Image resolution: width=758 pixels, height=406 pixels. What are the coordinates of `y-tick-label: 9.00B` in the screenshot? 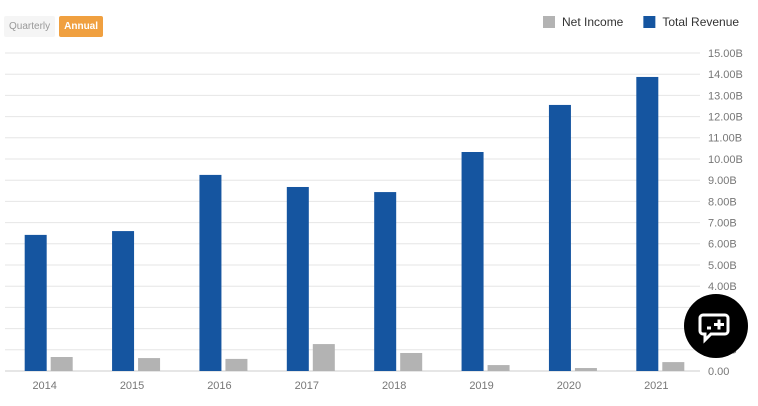 It's located at (722, 181).